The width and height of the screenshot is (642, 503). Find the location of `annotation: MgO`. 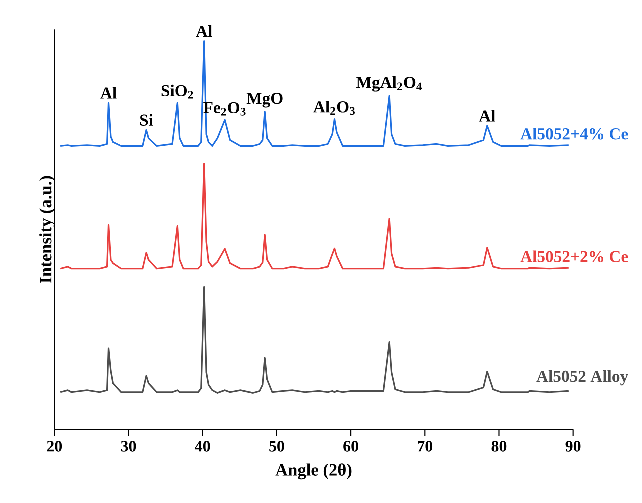

annotation: MgO is located at coordinates (264, 100).